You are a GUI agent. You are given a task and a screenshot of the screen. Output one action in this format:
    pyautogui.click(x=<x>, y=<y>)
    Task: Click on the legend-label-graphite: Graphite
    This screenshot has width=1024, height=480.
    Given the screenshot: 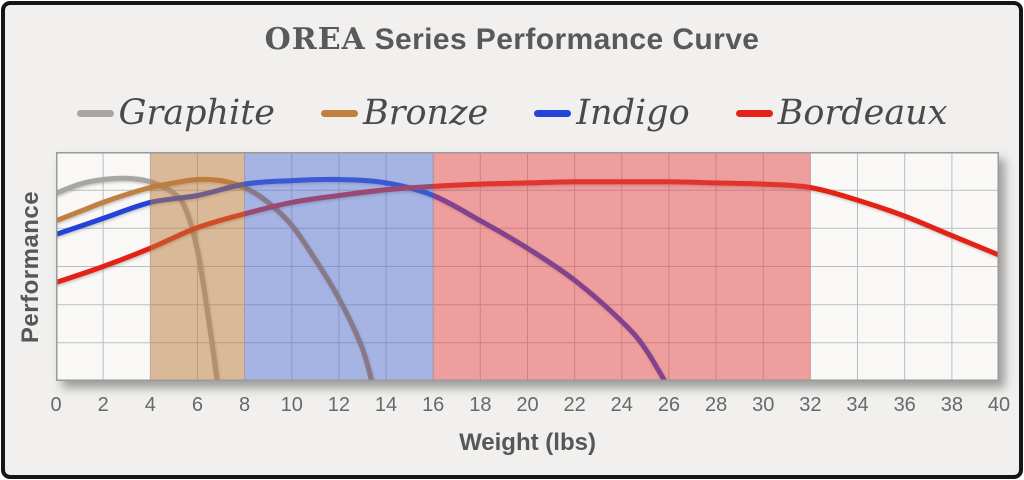 What is the action you would take?
    pyautogui.click(x=196, y=112)
    